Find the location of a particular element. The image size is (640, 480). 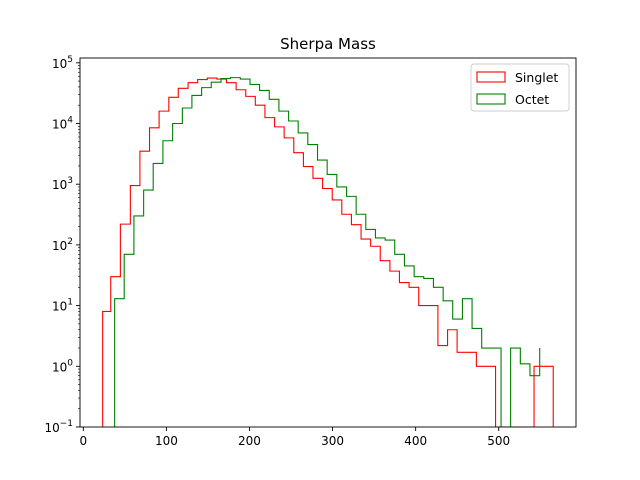

legend-item-singlet: Singlet is located at coordinates (517, 77).